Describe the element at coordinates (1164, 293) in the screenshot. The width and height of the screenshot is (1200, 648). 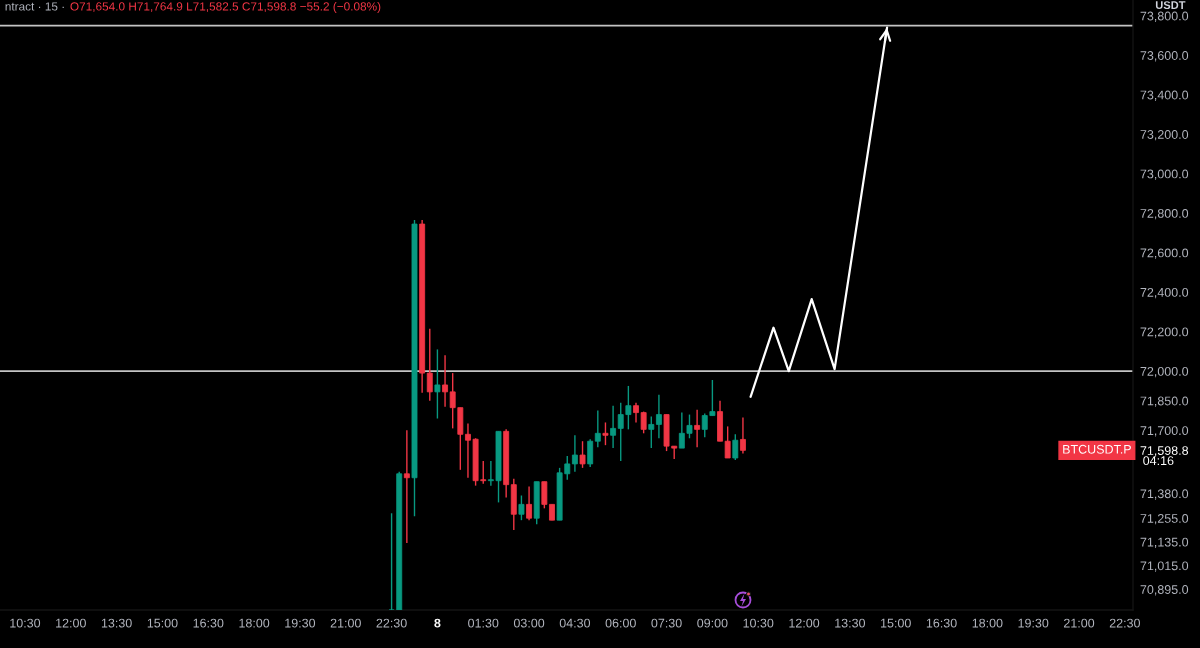
I see `y-tick-label: 72,400.0` at that location.